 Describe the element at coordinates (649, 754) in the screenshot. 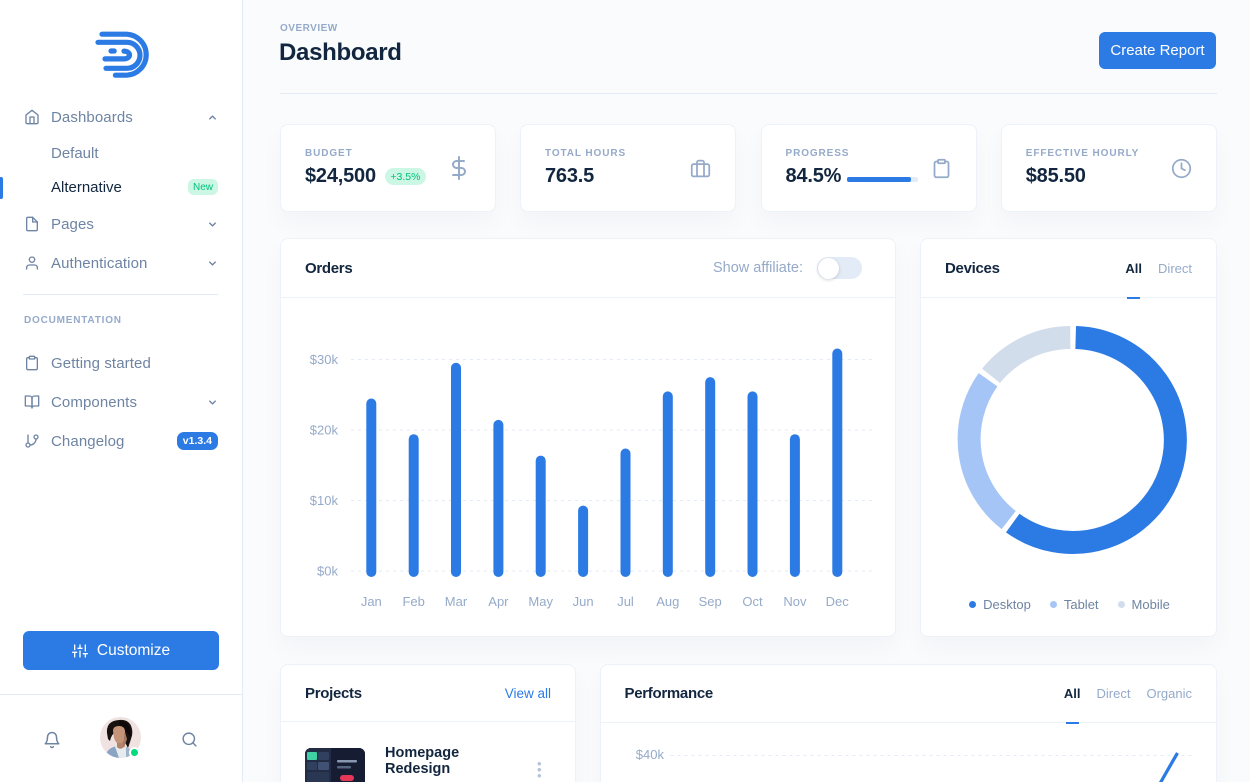

I see `svg-text: $40k` at that location.